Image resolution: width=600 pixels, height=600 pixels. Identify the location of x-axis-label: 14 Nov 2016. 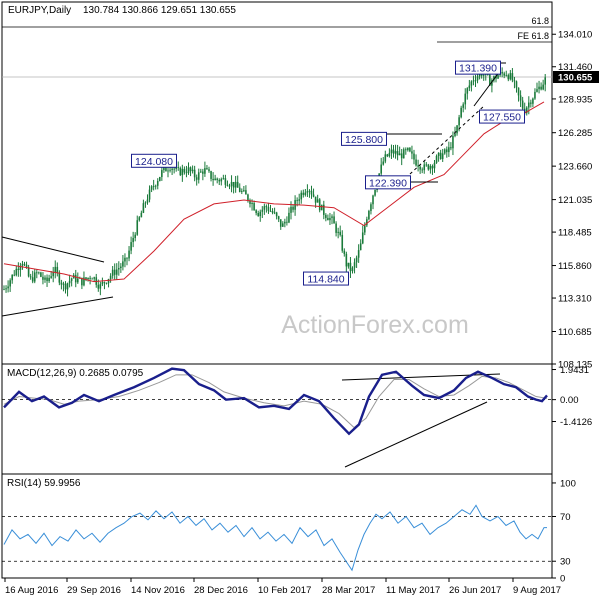
(158, 590).